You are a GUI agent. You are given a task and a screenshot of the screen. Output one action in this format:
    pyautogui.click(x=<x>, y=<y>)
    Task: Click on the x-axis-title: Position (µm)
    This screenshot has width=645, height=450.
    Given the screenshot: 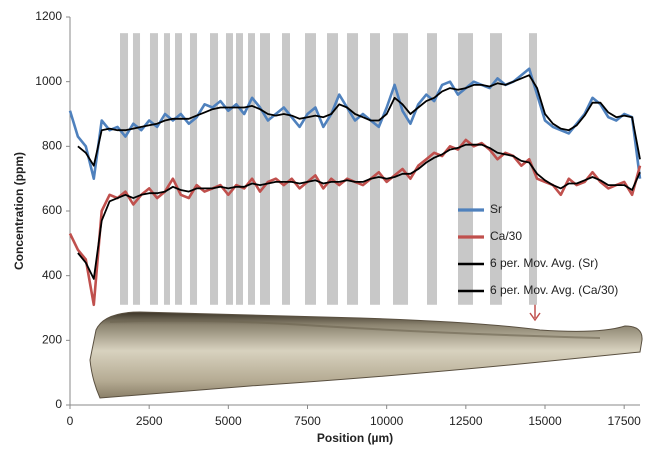 What is the action you would take?
    pyautogui.click(x=355, y=438)
    